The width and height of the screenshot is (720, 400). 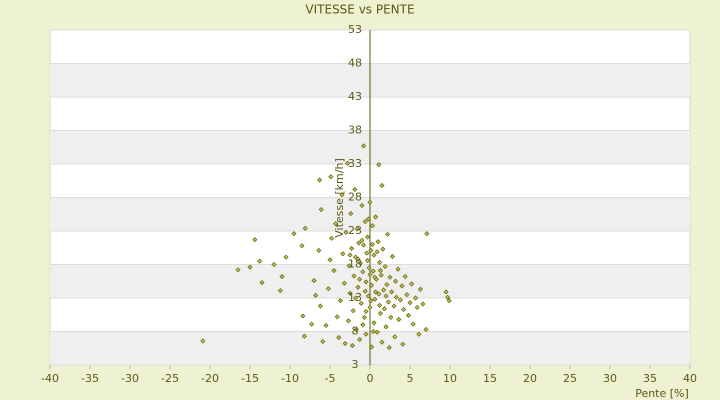 I want to click on x-tick-label: 5, so click(x=410, y=378).